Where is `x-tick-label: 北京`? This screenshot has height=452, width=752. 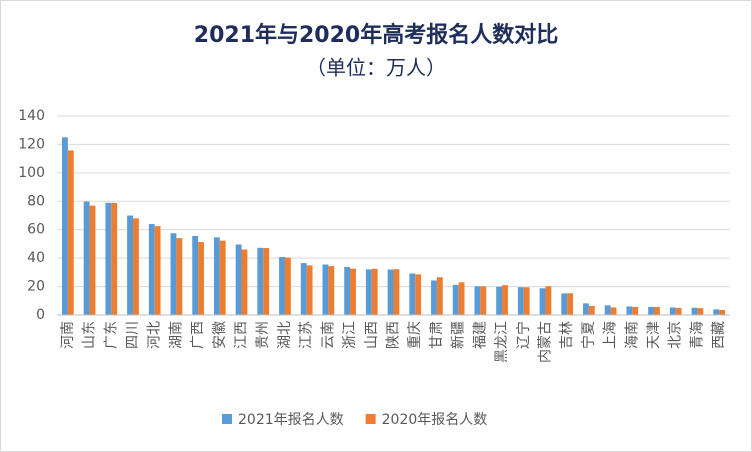 x-tick-label: 北京 is located at coordinates (676, 335).